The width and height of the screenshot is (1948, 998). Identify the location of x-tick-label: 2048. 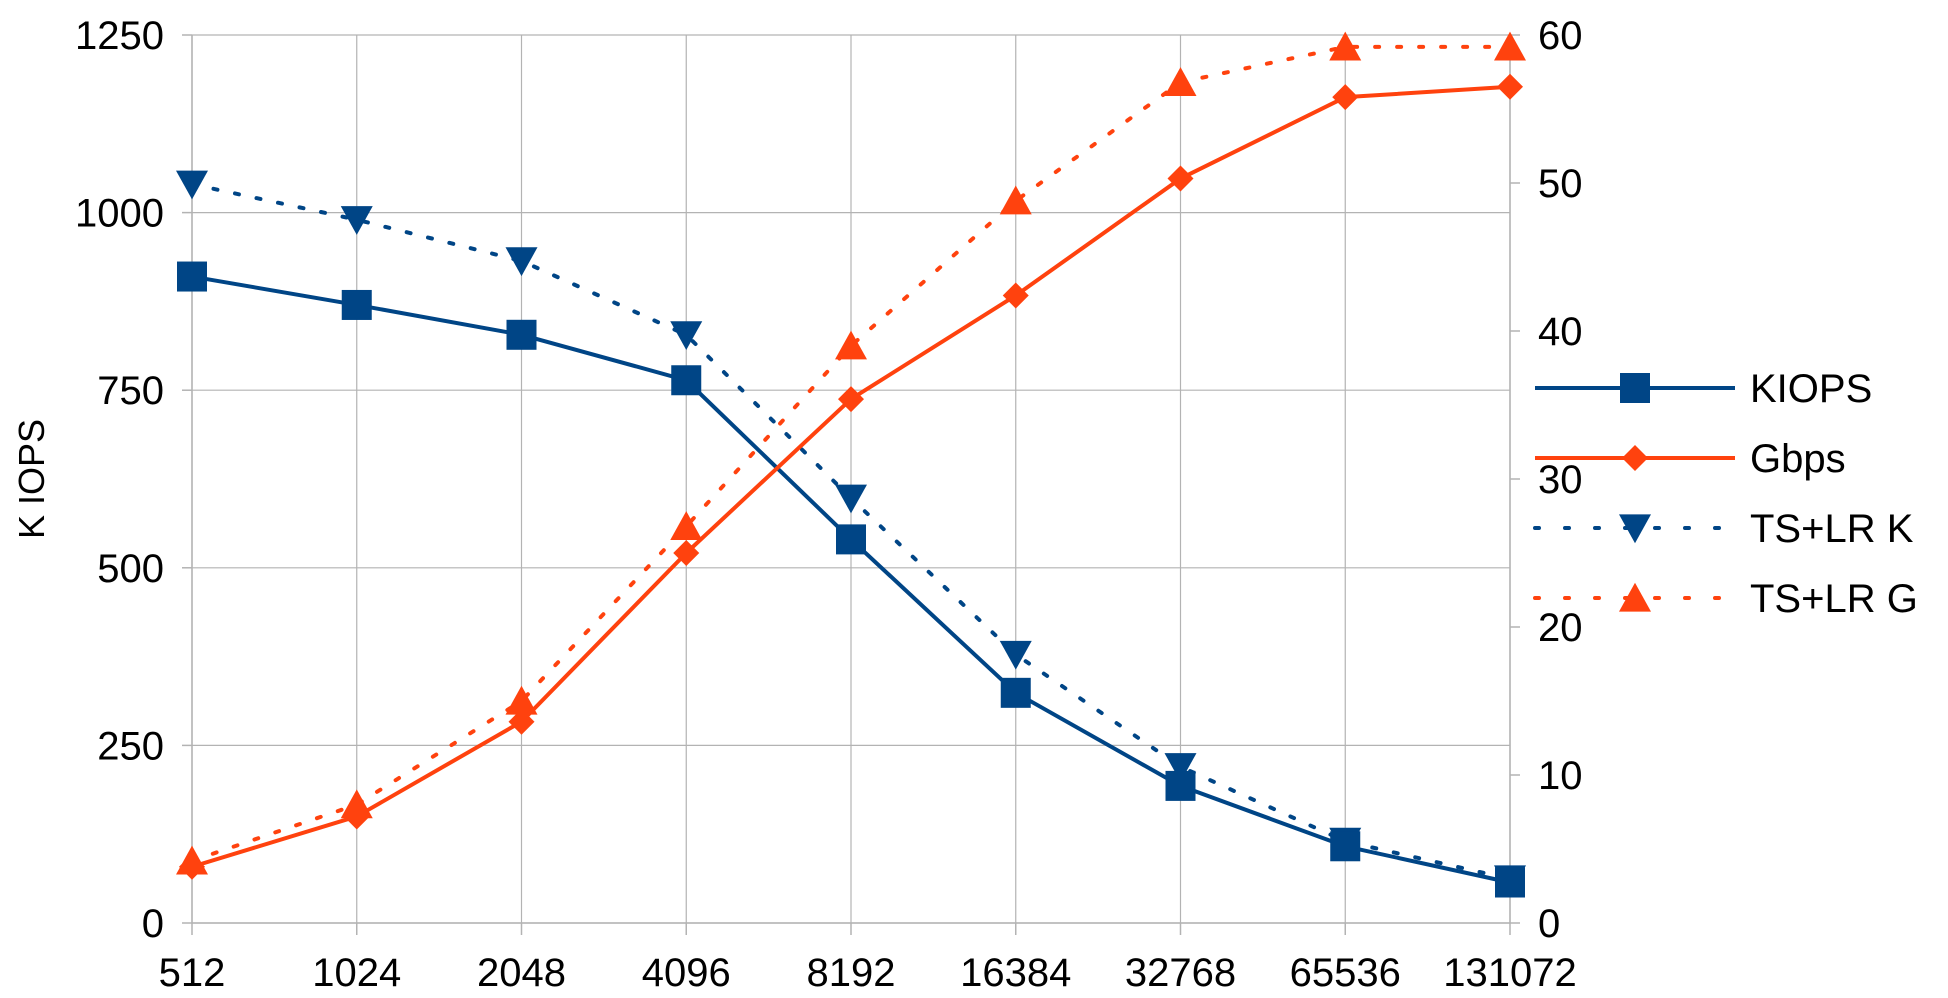
(521, 973).